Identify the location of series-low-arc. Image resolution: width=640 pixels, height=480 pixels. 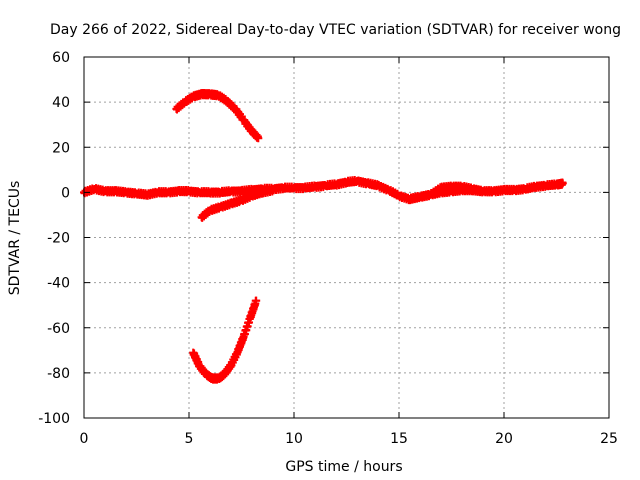
(225, 340).